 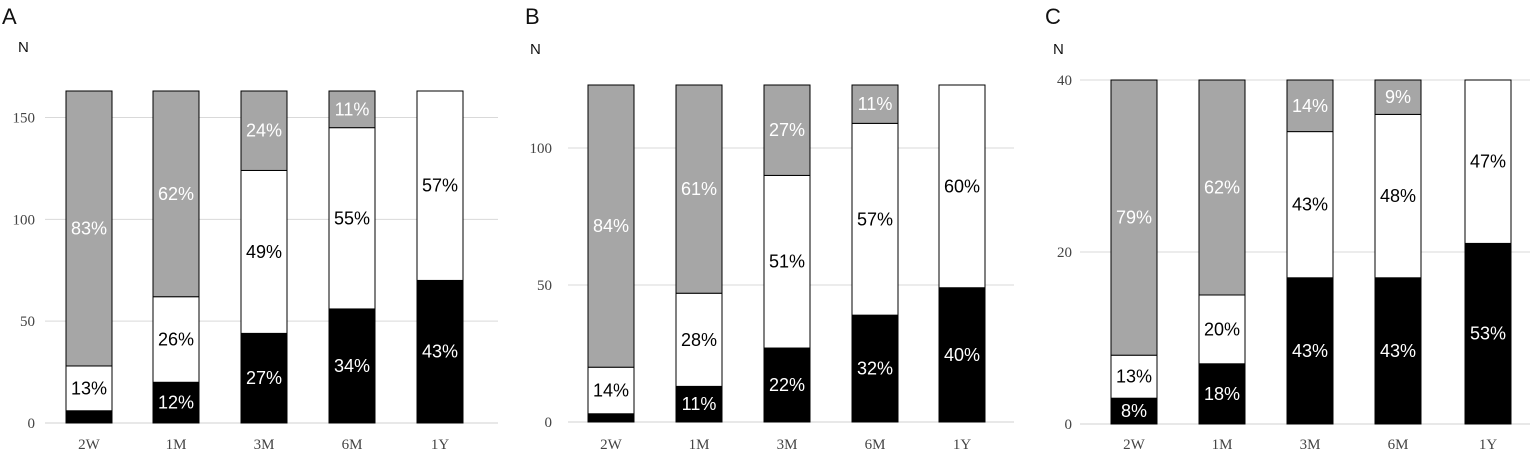 I want to click on data-label: 49%, so click(x=264, y=252).